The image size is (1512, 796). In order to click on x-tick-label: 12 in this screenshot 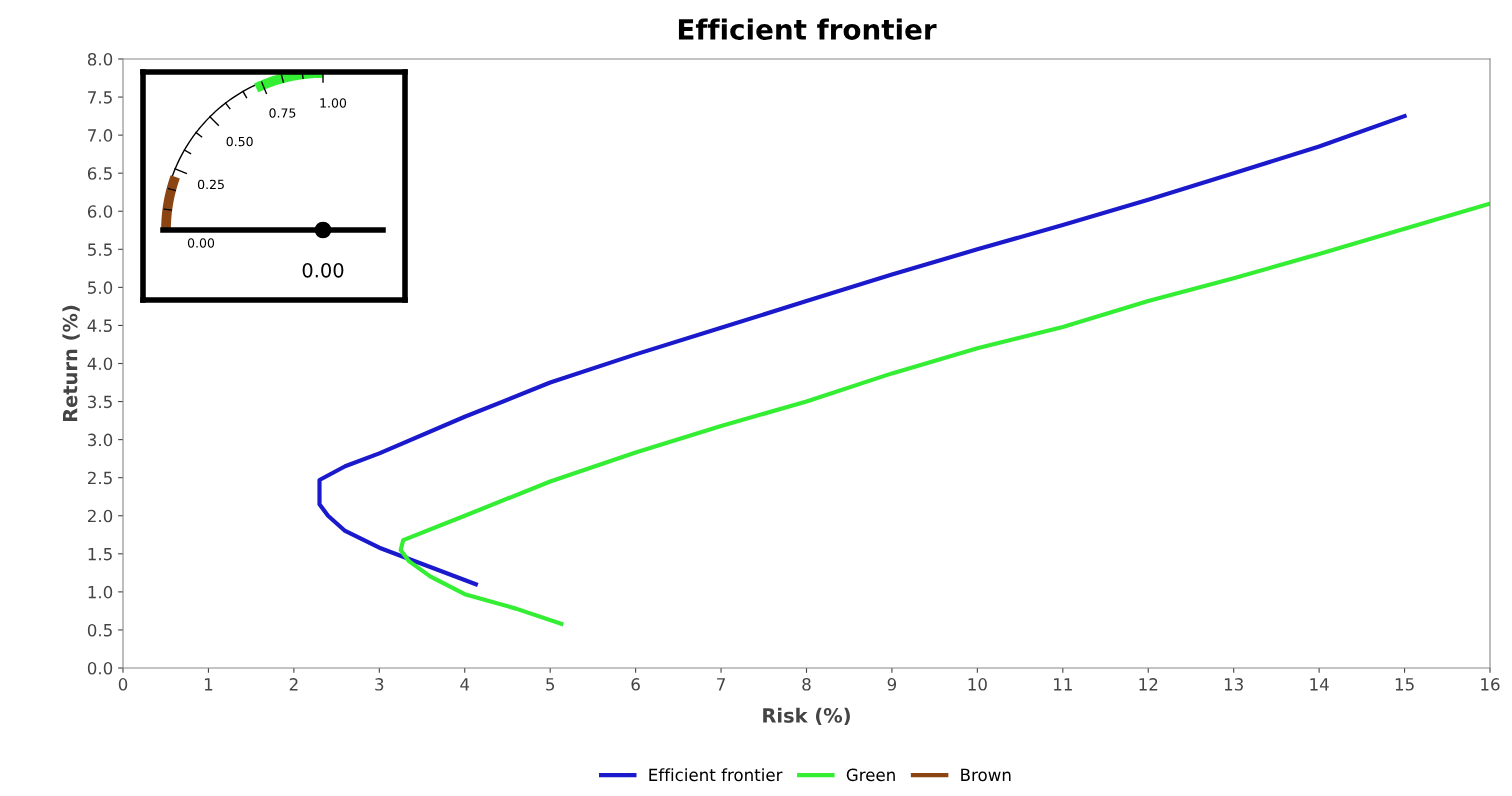, I will do `click(1148, 684)`.